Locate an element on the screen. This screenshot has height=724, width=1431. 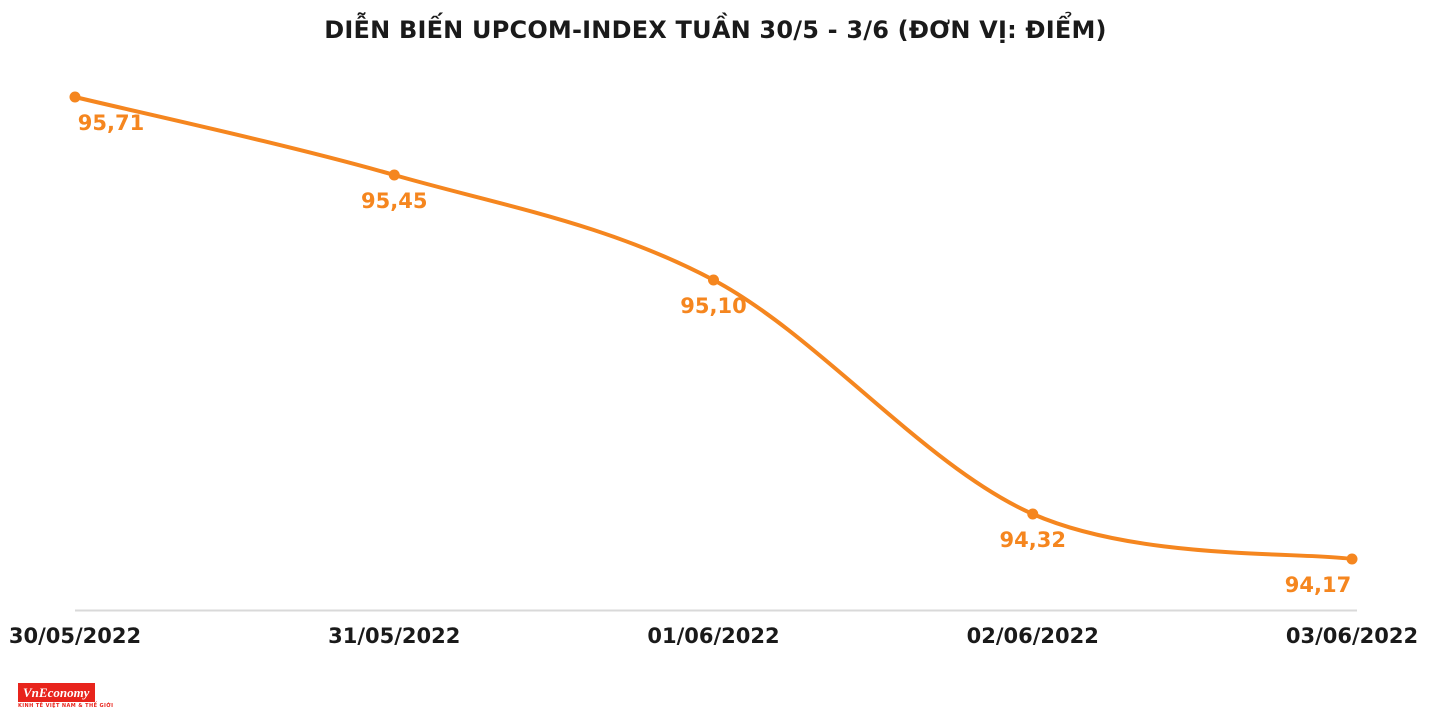
vneconomy-logo-text: VnEconomy is located at coordinates (57, 692).